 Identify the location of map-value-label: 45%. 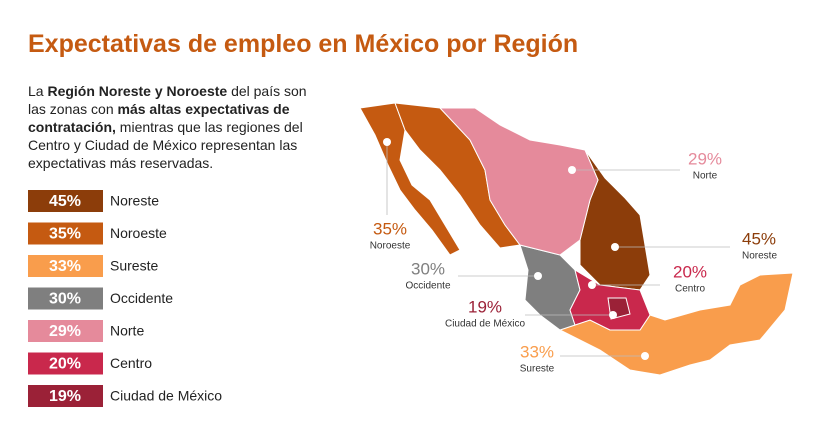
(759, 238).